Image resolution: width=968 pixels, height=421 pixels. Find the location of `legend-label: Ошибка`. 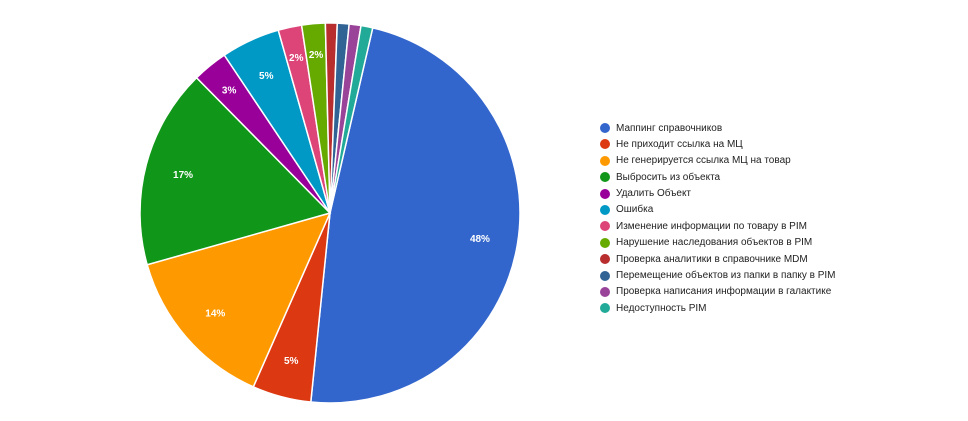

legend-label: Ошибка is located at coordinates (635, 210).